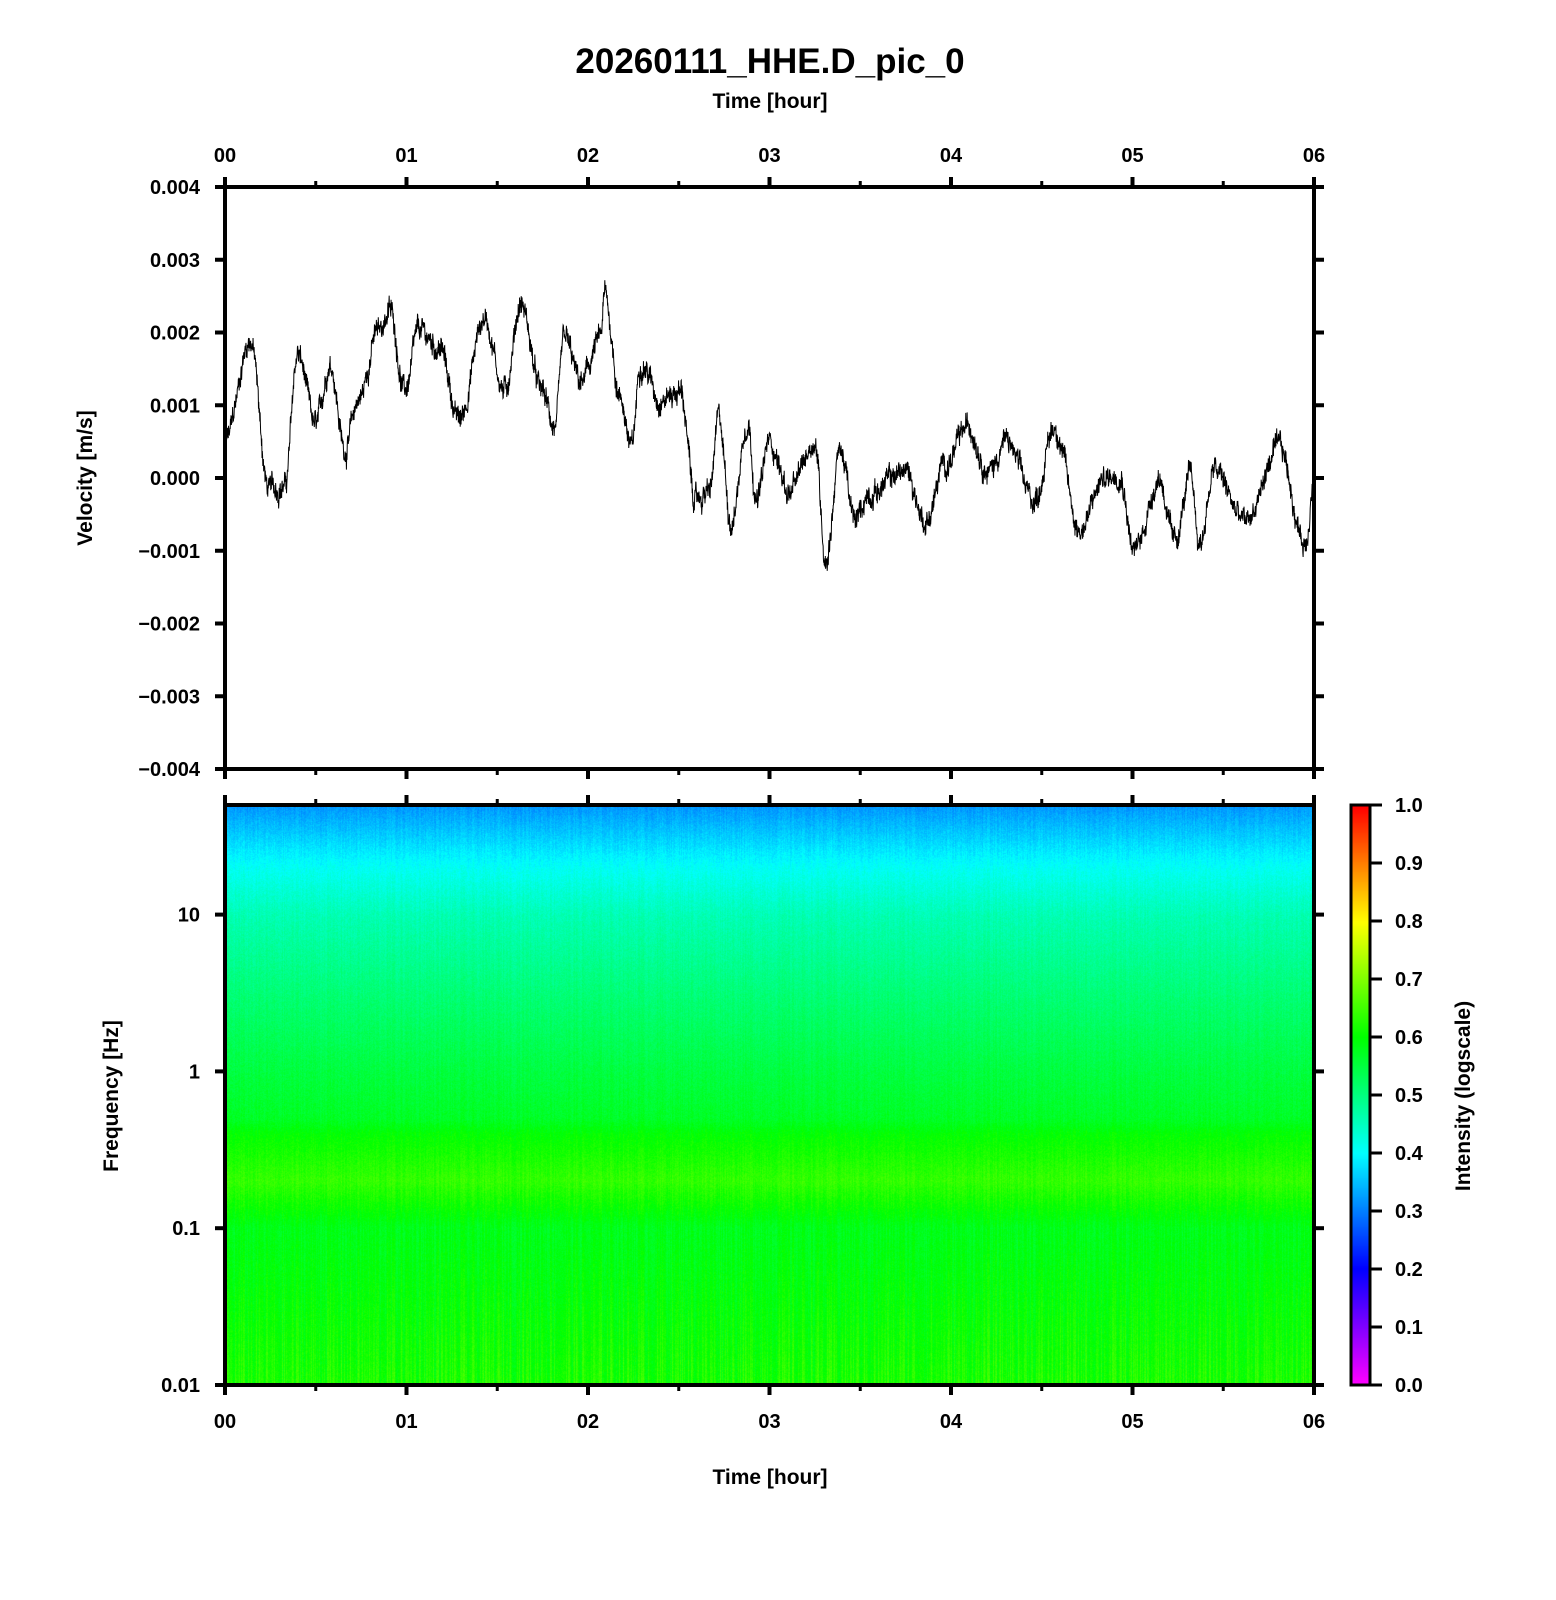 This screenshot has width=1556, height=1600. What do you see at coordinates (225, 156) in the screenshot?
I see `top-x-tick-label: 00` at bounding box center [225, 156].